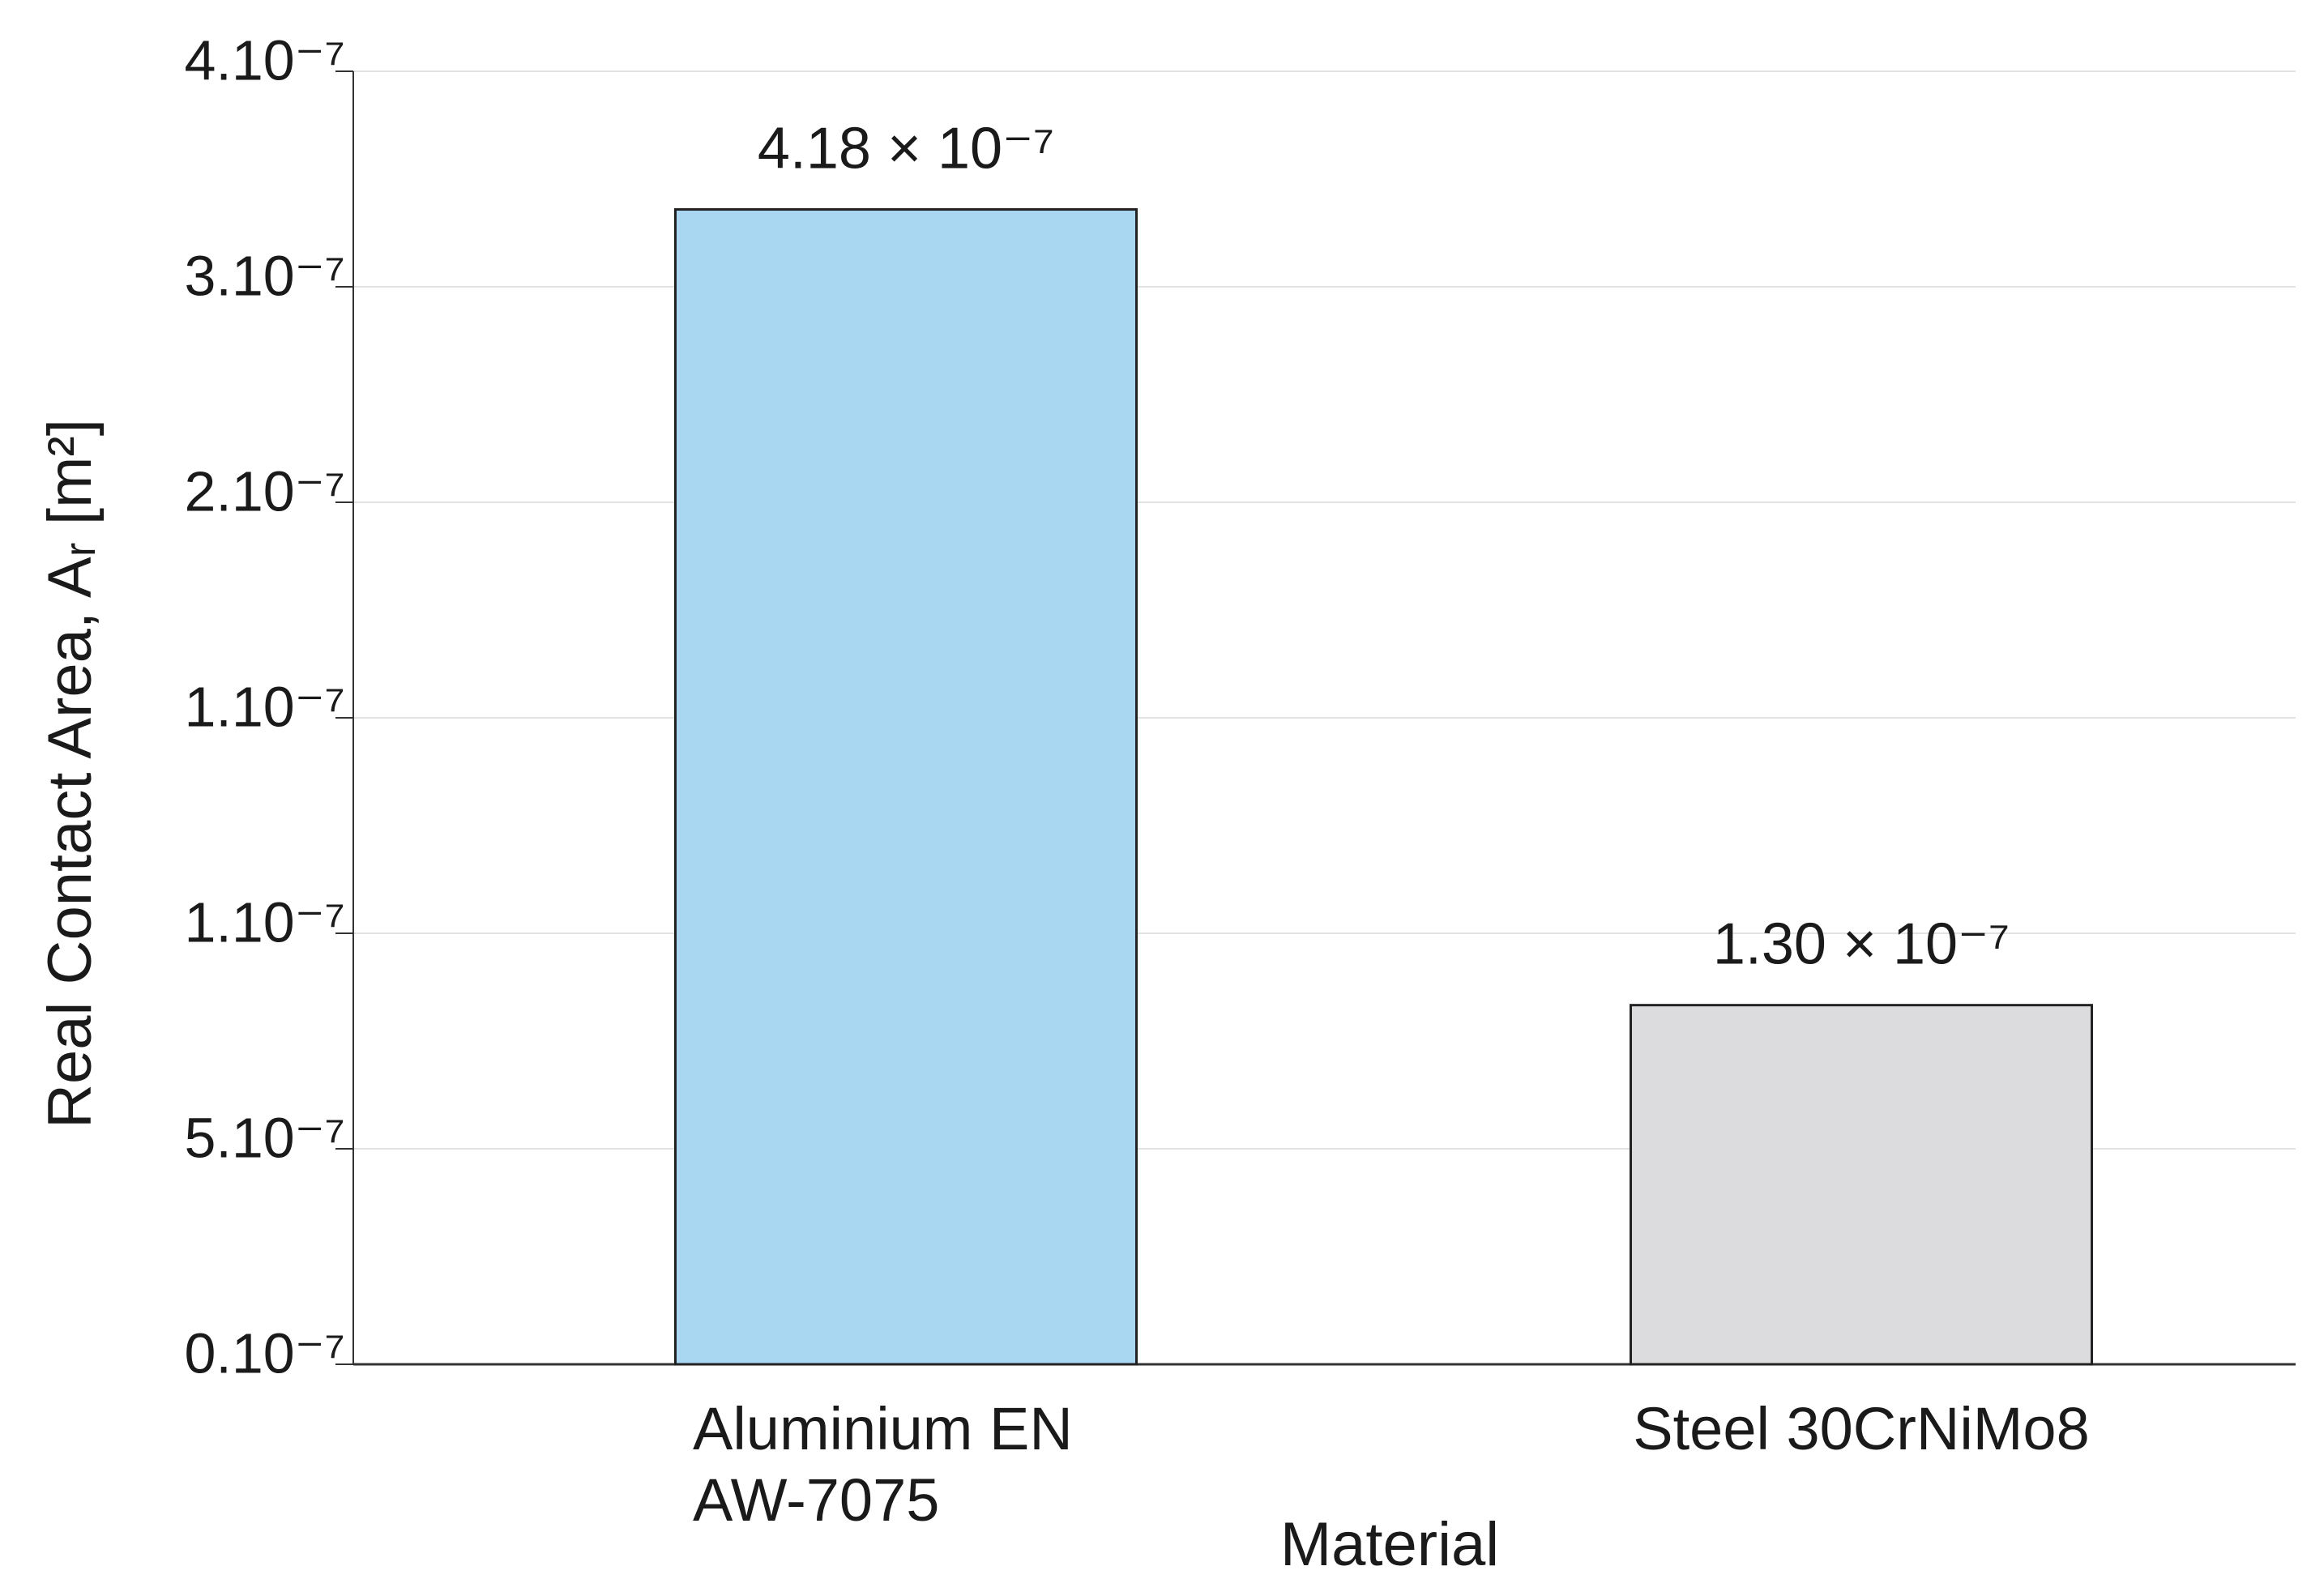 This screenshot has height=1596, width=2311. I want to click on y-tick-label: 5.10⁻⁷, so click(264, 1137).